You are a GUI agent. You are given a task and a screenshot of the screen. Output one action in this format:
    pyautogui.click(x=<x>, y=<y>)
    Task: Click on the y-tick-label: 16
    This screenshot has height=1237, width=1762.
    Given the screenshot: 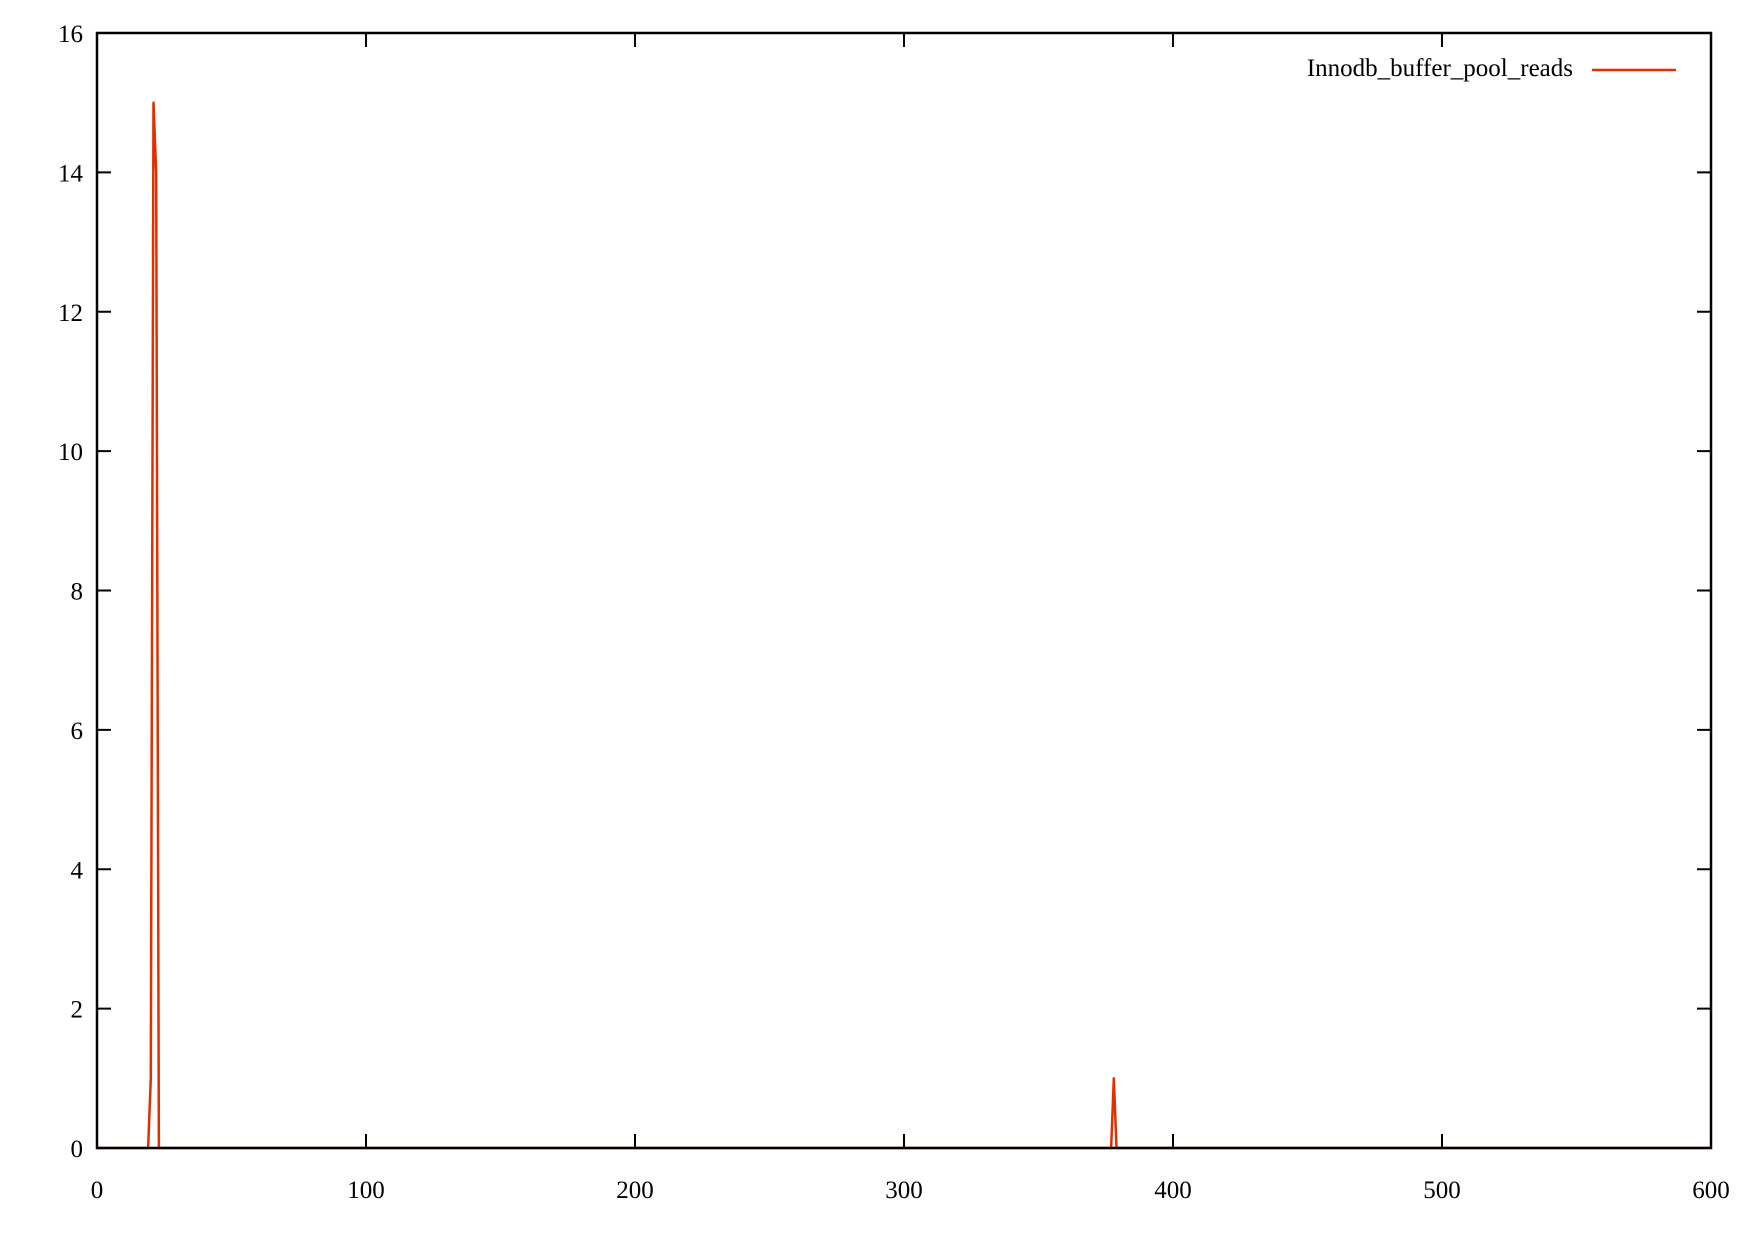 What is the action you would take?
    pyautogui.click(x=70, y=34)
    